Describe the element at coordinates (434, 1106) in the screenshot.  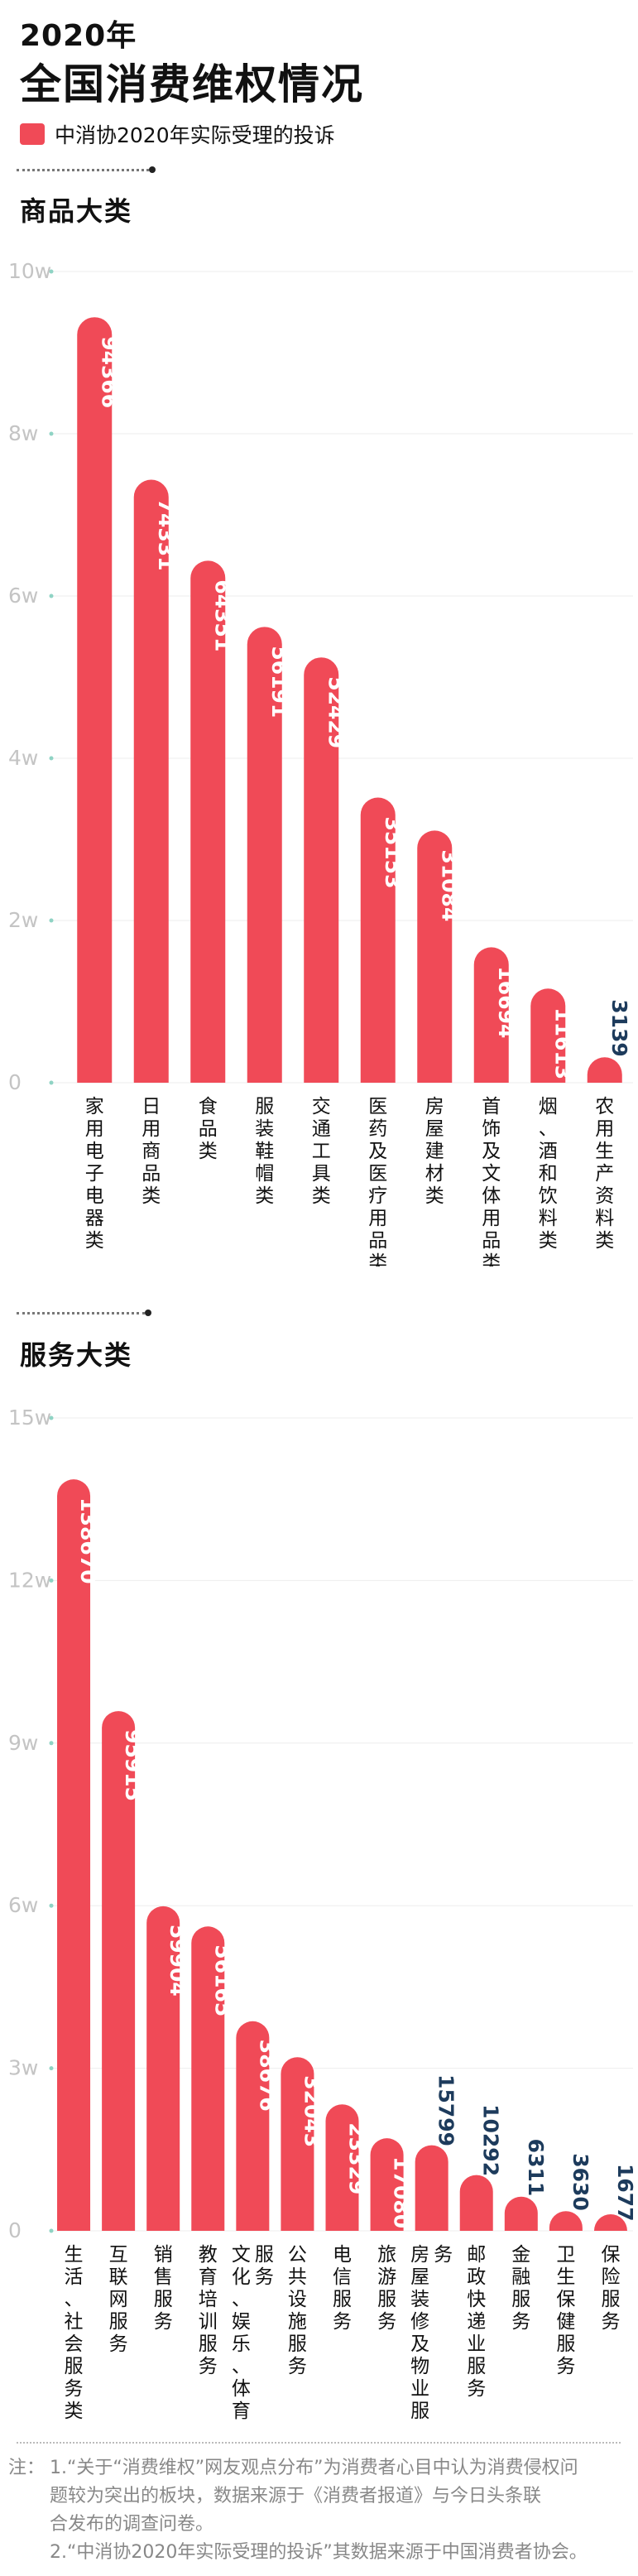
I see `category-label-0-6: 房` at that location.